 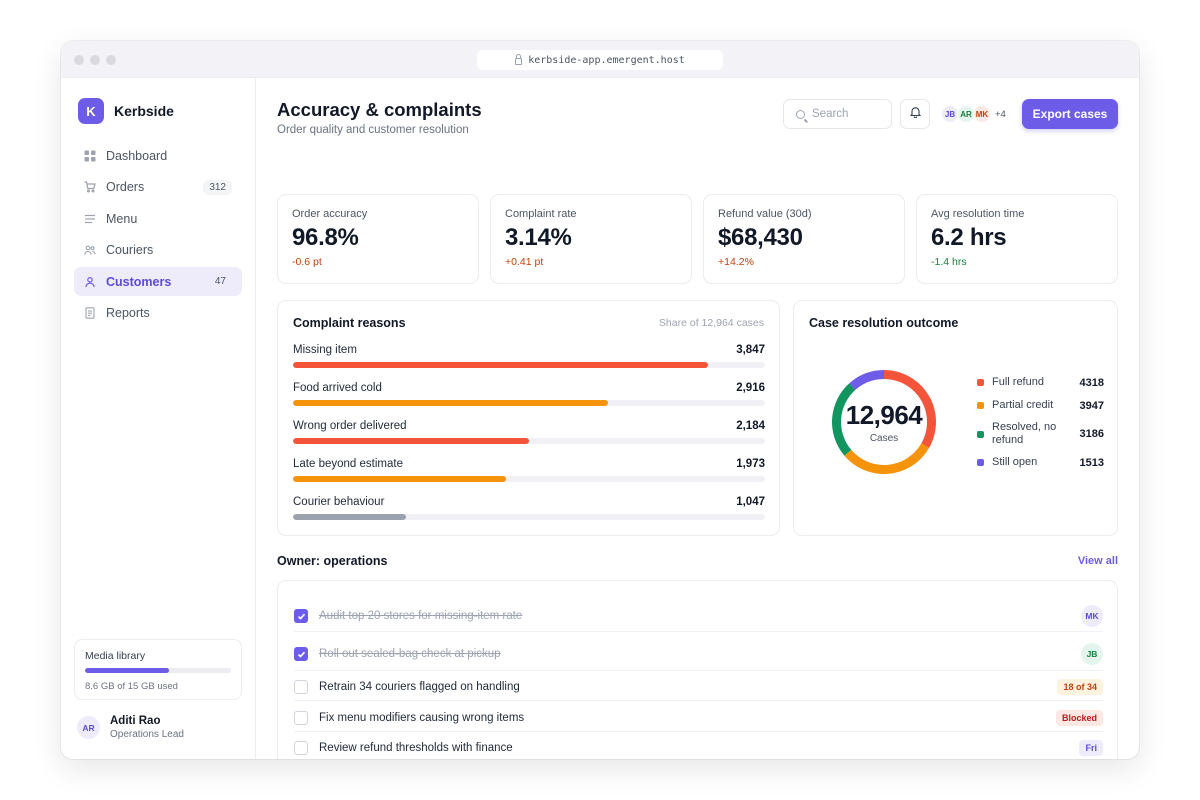 I want to click on donut-center: 12,964 Cases, so click(x=884, y=422).